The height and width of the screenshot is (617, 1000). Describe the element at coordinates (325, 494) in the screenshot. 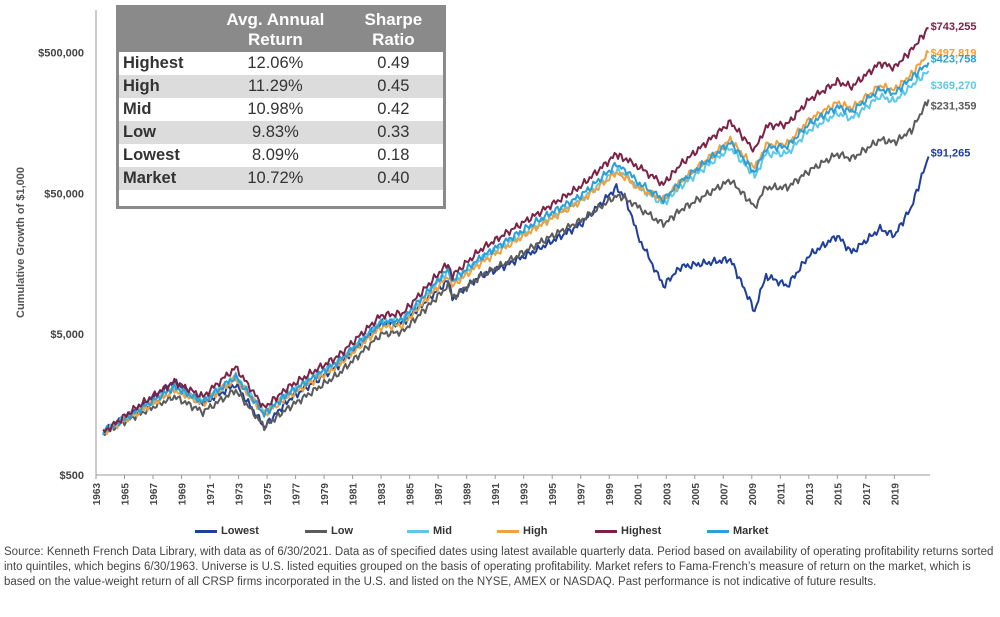

I see `x-tick-label: 1979` at that location.